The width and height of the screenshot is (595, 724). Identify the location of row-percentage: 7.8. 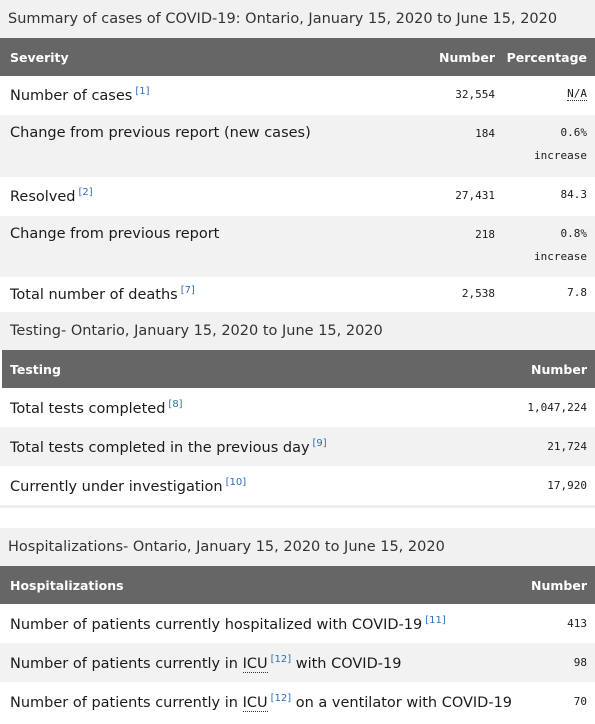
(577, 292).